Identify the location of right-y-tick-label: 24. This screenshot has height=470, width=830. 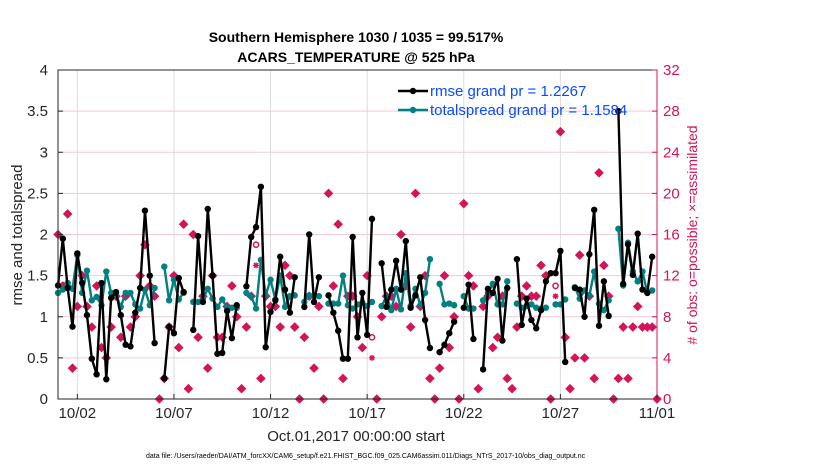
(671, 152).